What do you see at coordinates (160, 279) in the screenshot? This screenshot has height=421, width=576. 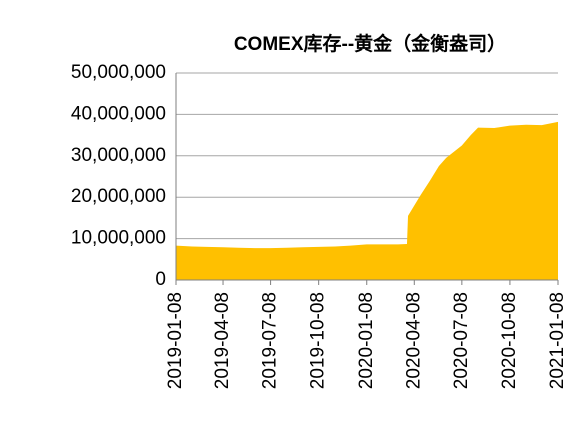 I see `y-tick-label: 0` at bounding box center [160, 279].